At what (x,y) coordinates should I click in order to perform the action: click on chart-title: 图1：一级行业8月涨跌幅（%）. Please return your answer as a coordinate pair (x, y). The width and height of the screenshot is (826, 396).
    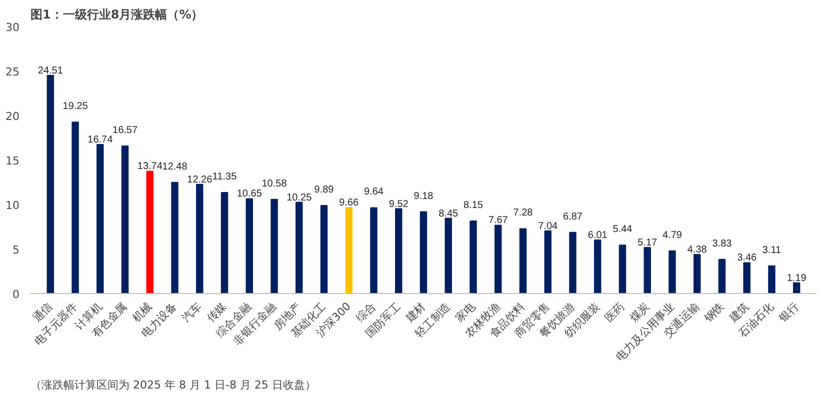
    Looking at the image, I should click on (117, 15).